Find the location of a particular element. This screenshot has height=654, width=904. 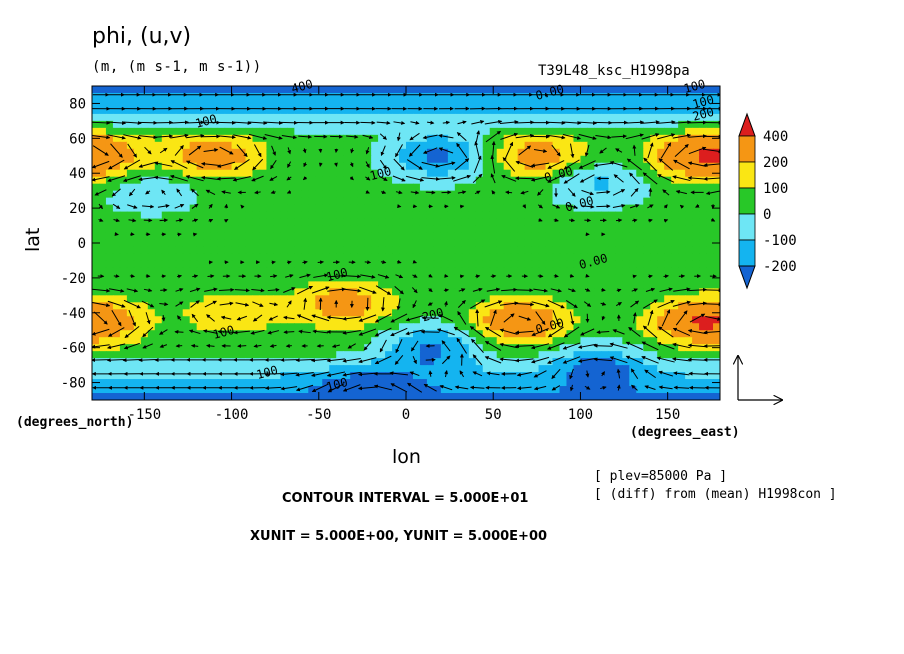

colorbar-label: 0 is located at coordinates (767, 215).